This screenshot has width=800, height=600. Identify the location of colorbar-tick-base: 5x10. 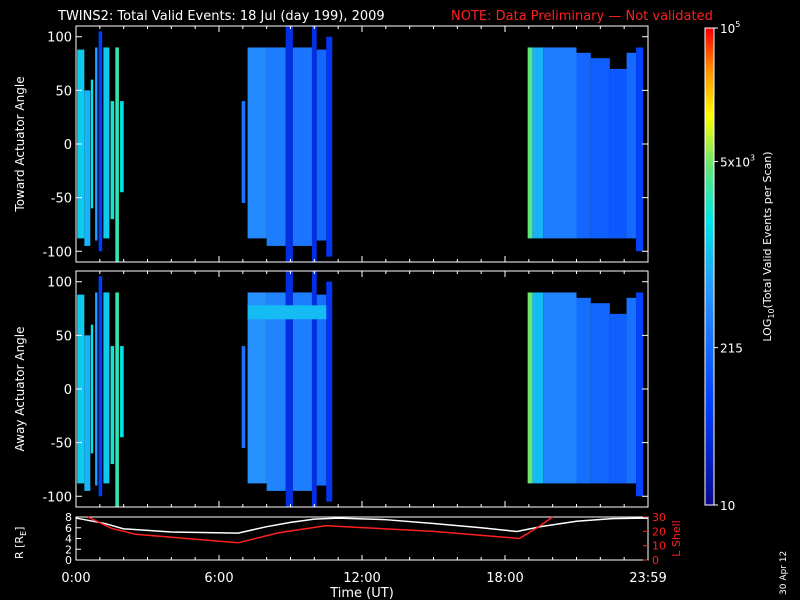
(735, 163).